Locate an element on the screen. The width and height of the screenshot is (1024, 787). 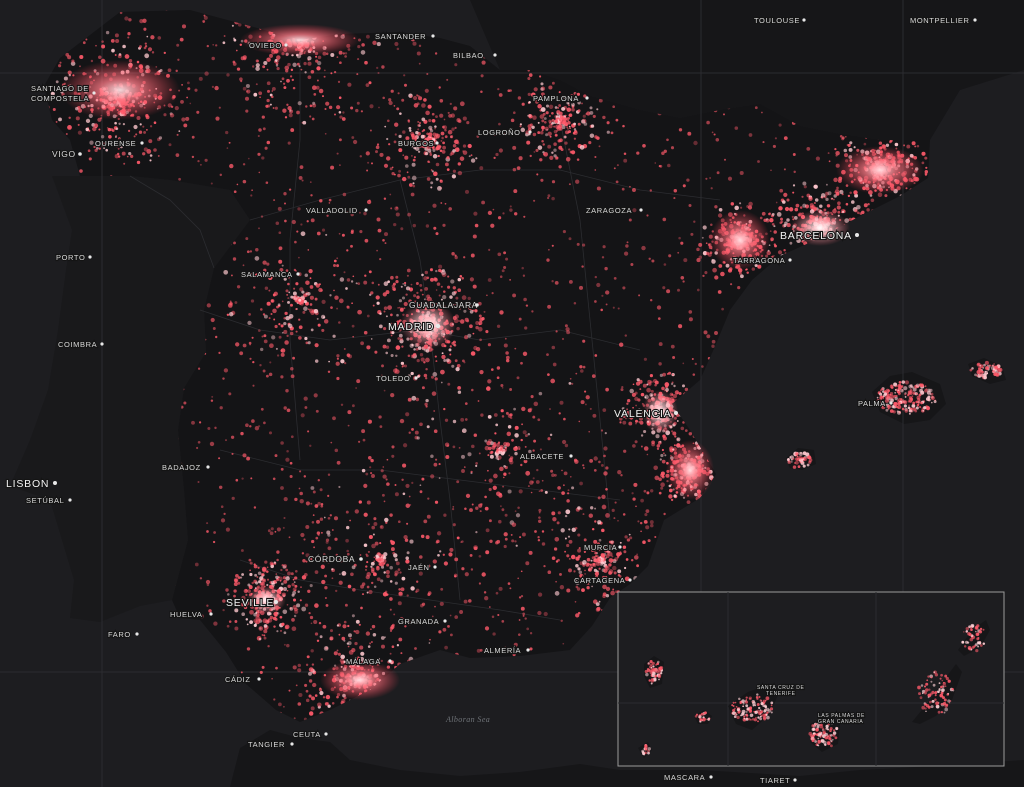
landmass-france is located at coordinates (747, 70).